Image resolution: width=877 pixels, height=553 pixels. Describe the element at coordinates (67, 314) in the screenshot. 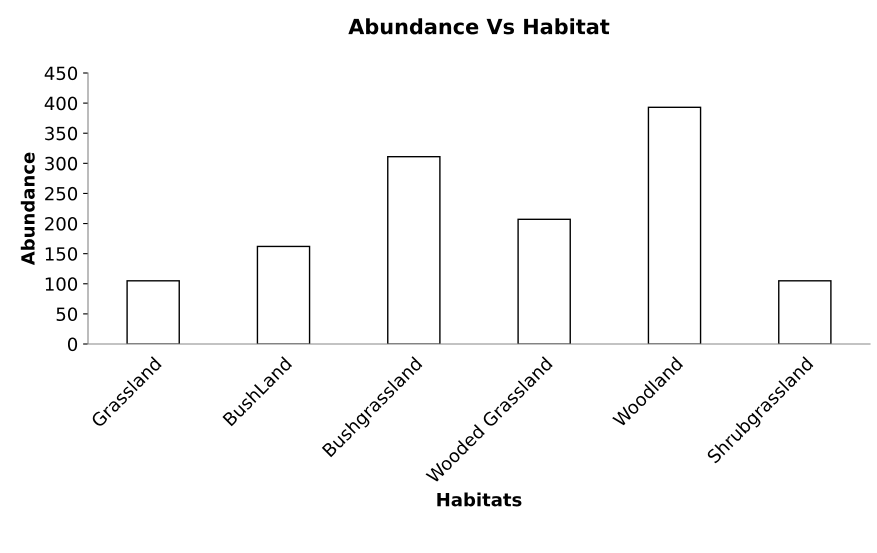

I see `y-tick-label: 50` at that location.